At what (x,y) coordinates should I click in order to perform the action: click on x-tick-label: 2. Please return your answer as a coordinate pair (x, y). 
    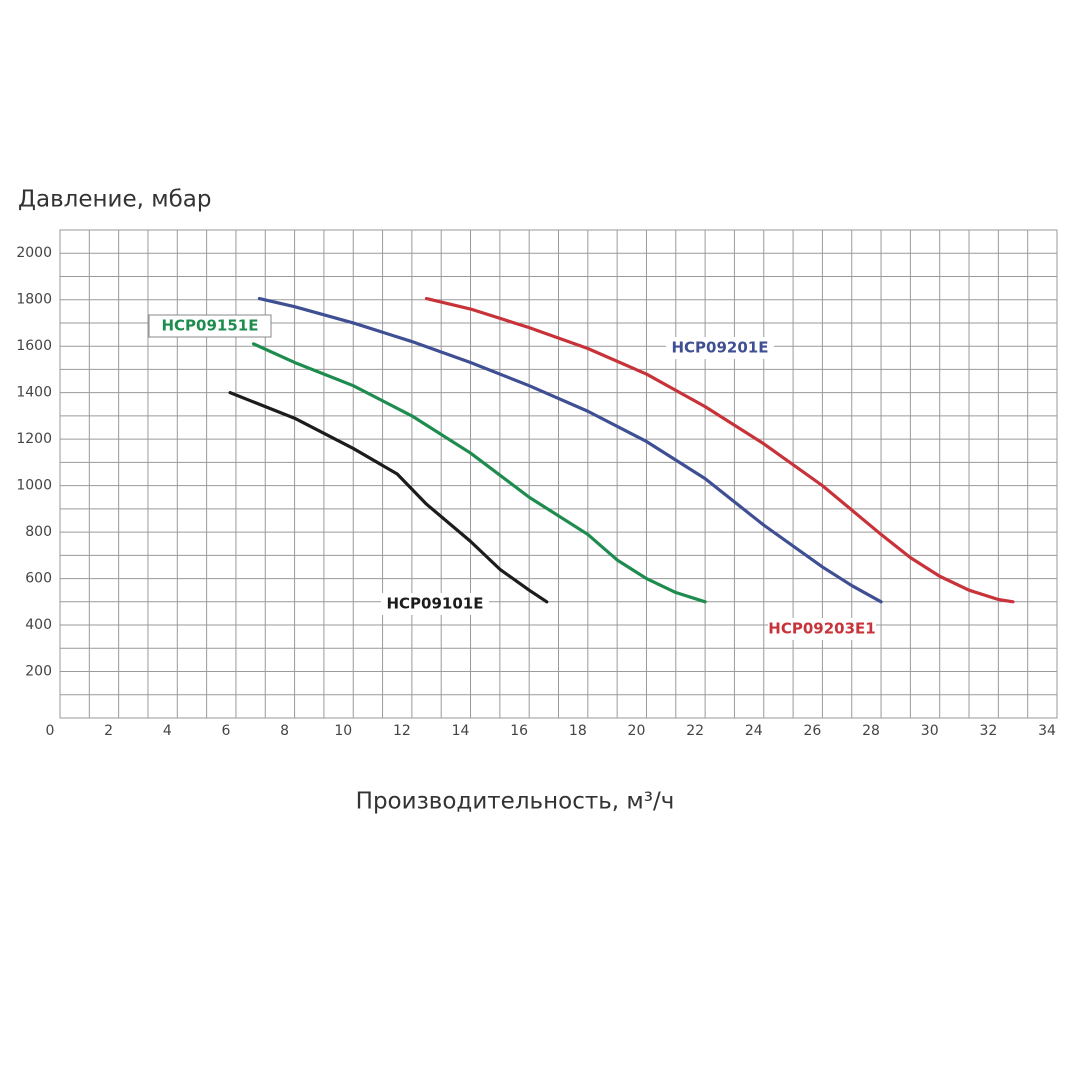
    Looking at the image, I should click on (108, 731).